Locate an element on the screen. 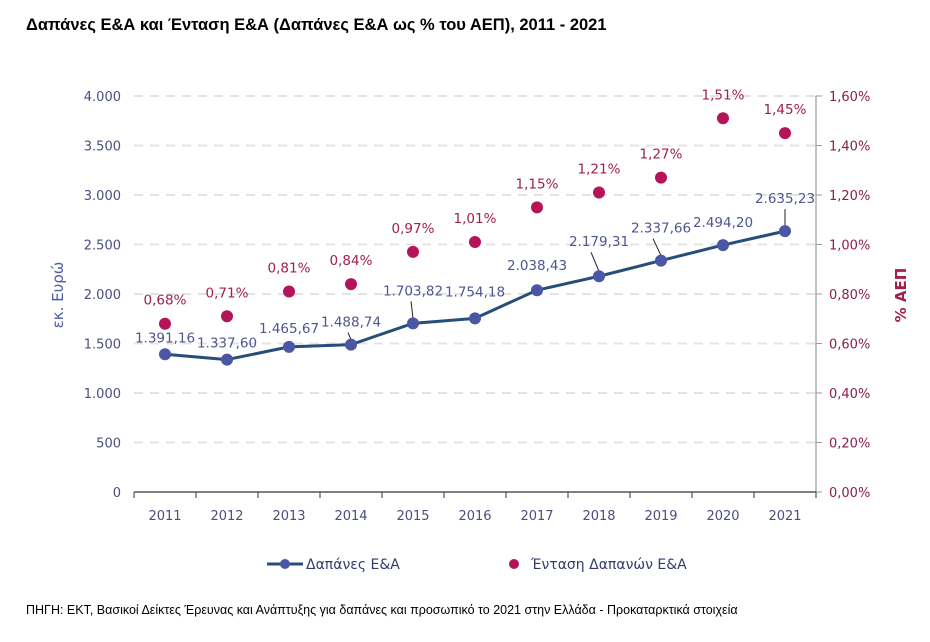 This screenshot has height=642, width=930. right-tick-label: 0,80% is located at coordinates (849, 295).